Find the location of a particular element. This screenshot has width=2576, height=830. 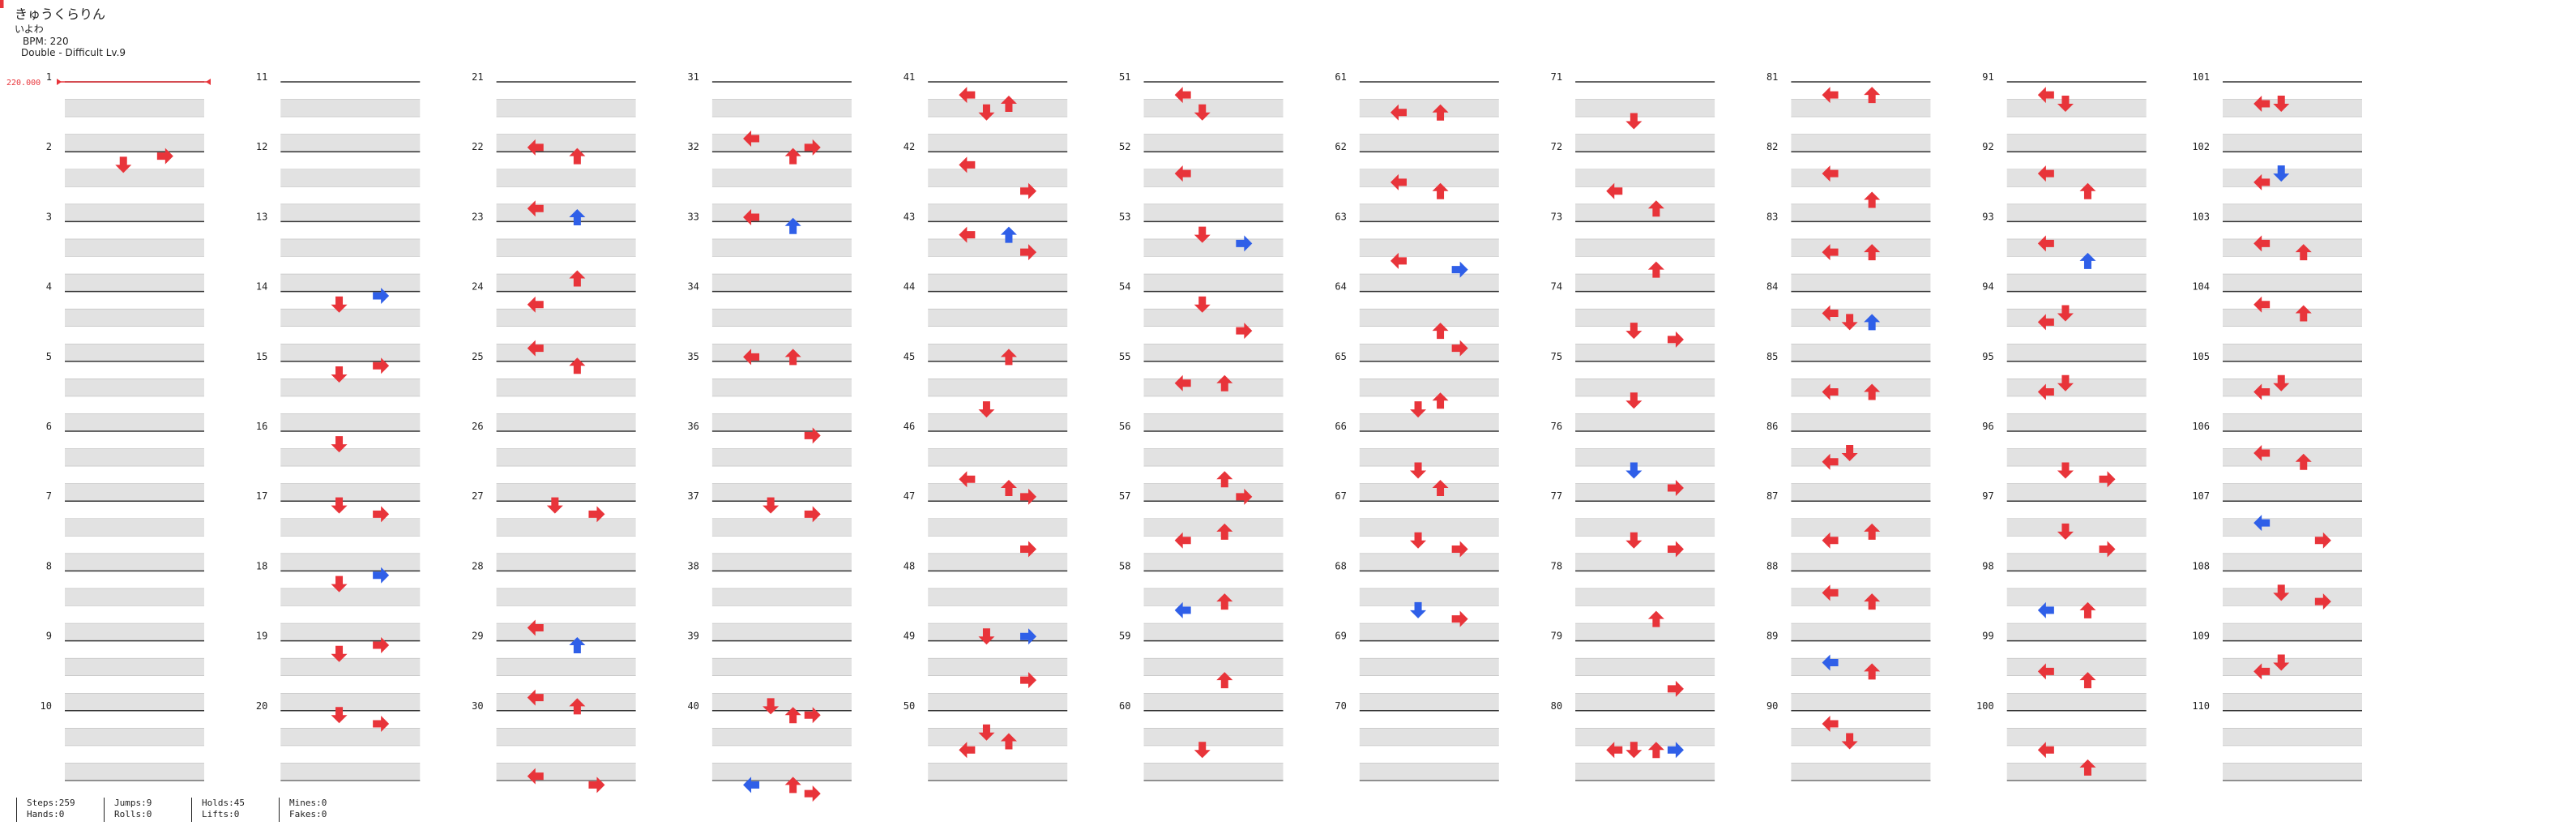

measure-number: 109 is located at coordinates (2201, 637).